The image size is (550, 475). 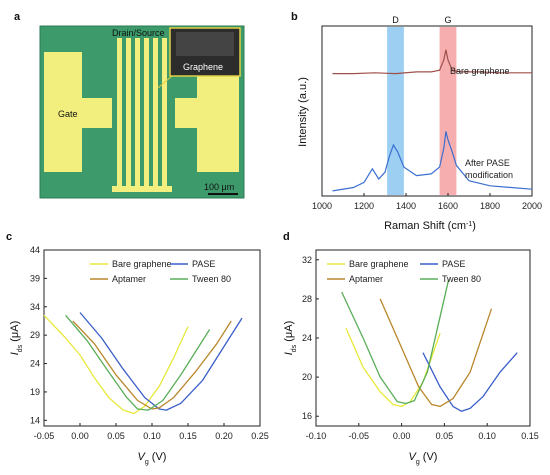 I want to click on y-tick-label: 39, so click(x=35, y=278).